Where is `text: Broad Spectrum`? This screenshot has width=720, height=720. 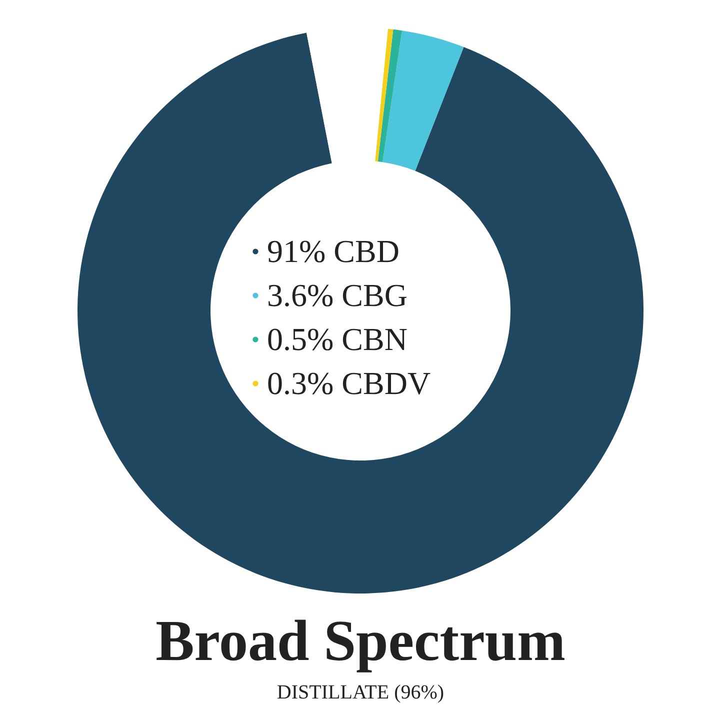
text: Broad Spectrum is located at coordinates (361, 640).